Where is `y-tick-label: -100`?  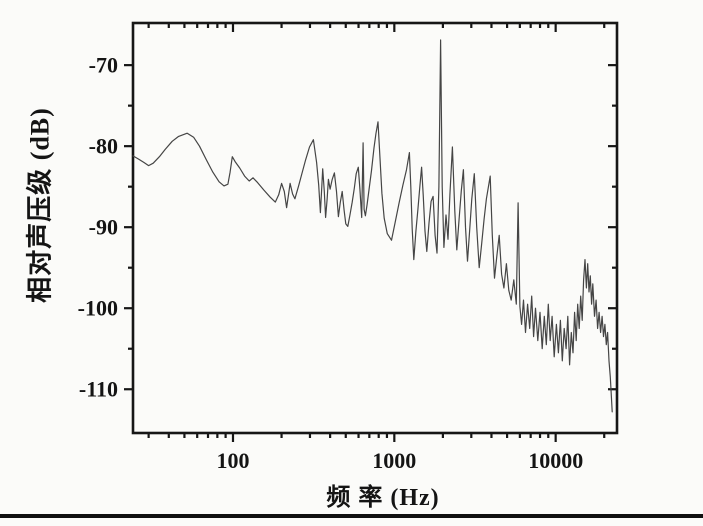 y-tick-label: -100 is located at coordinates (98, 308).